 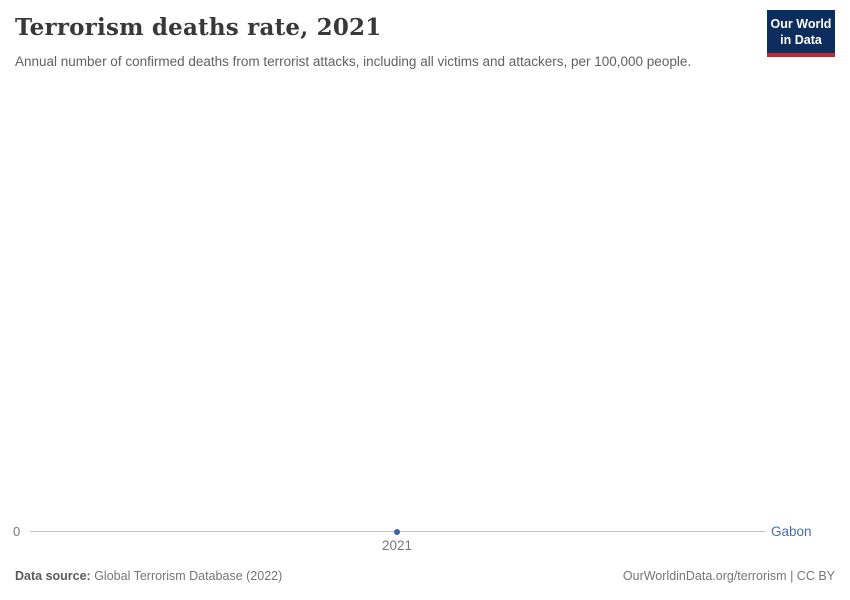 What do you see at coordinates (801, 24) in the screenshot?
I see `owid-logo-line1: Our World` at bounding box center [801, 24].